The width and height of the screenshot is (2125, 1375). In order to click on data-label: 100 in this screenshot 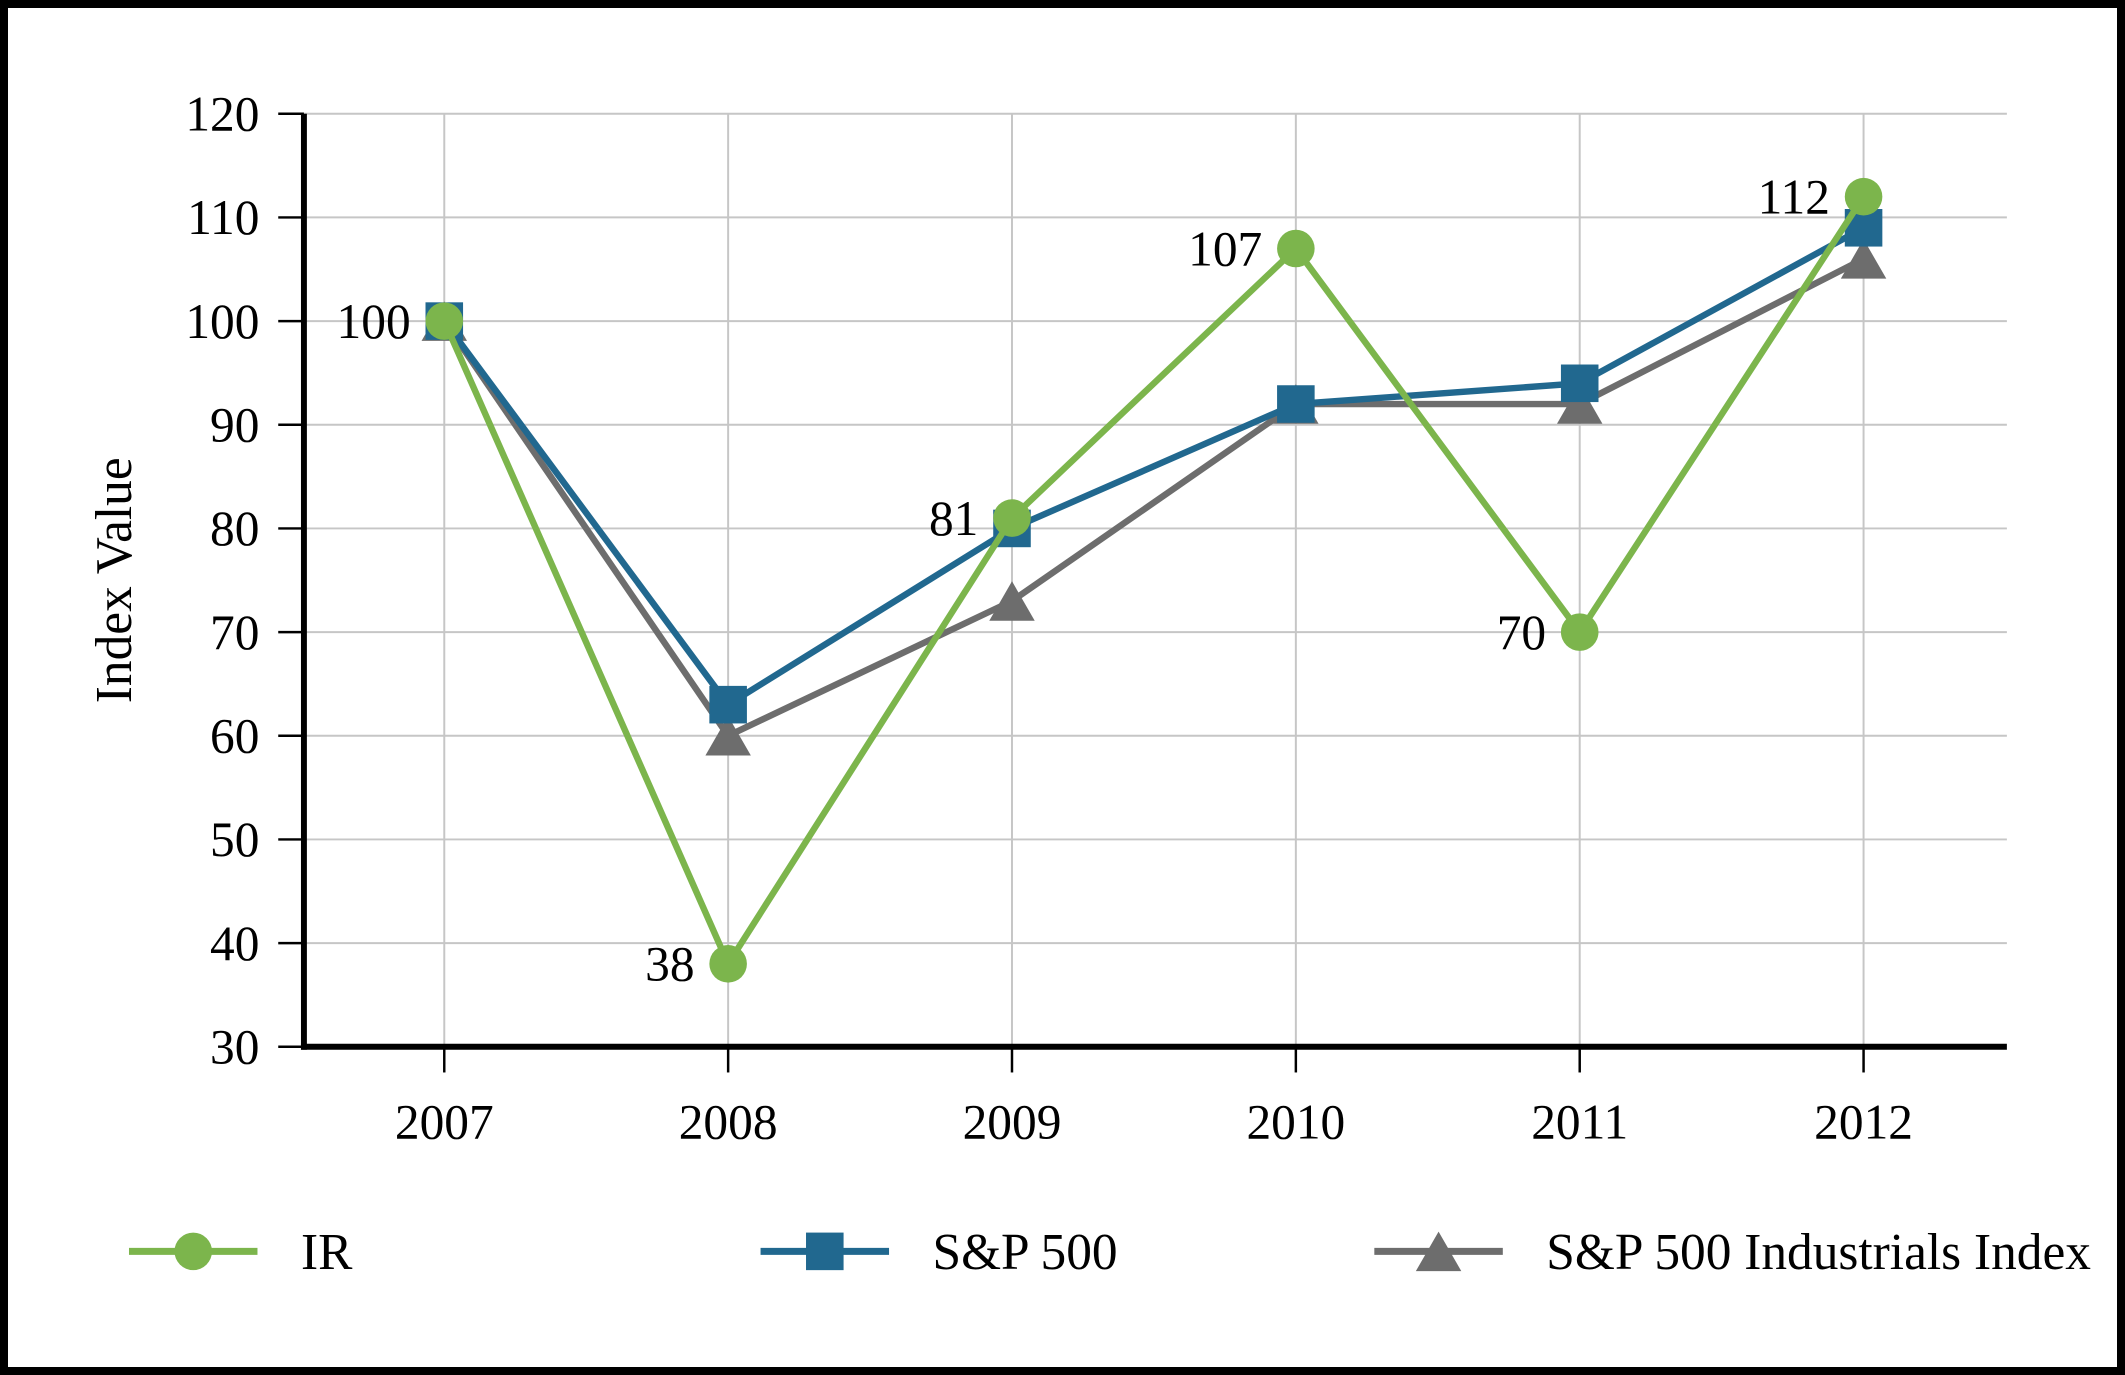, I will do `click(374, 321)`.